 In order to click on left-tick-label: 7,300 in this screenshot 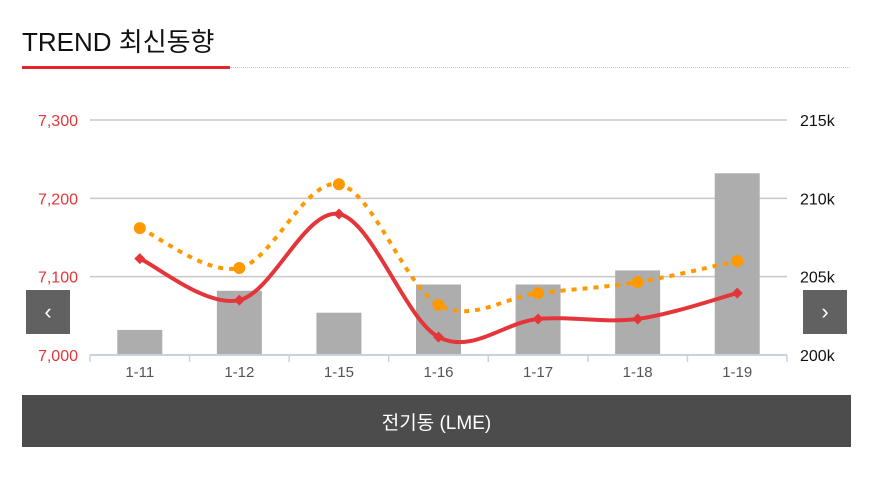, I will do `click(58, 121)`.